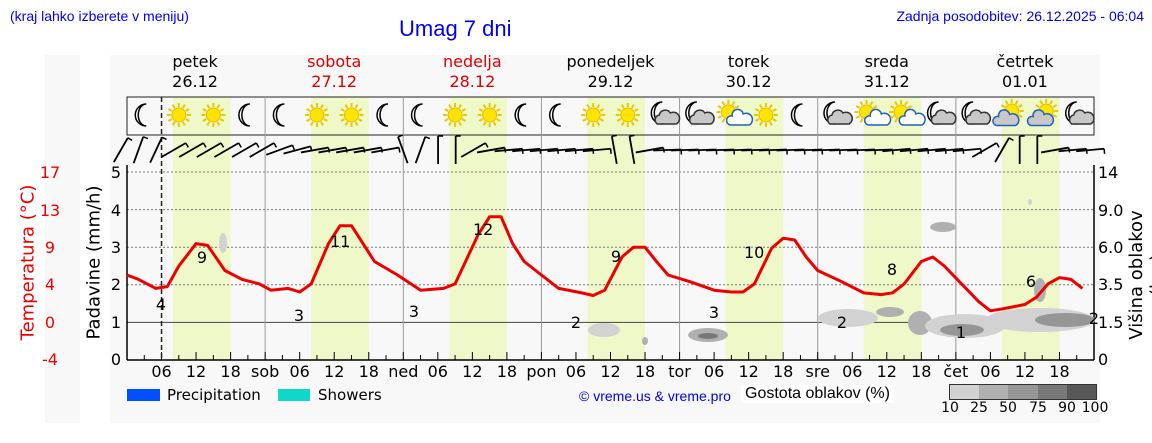  Describe the element at coordinates (265, 371) in the screenshot. I see `x-tick: sob` at that location.